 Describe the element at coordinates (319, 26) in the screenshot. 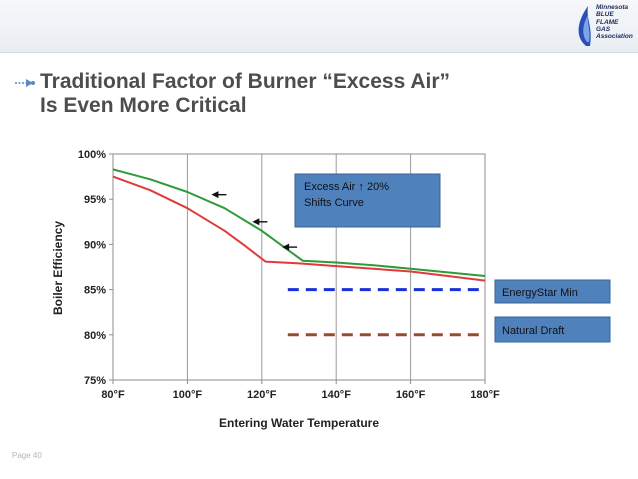

I see `header-band` at that location.